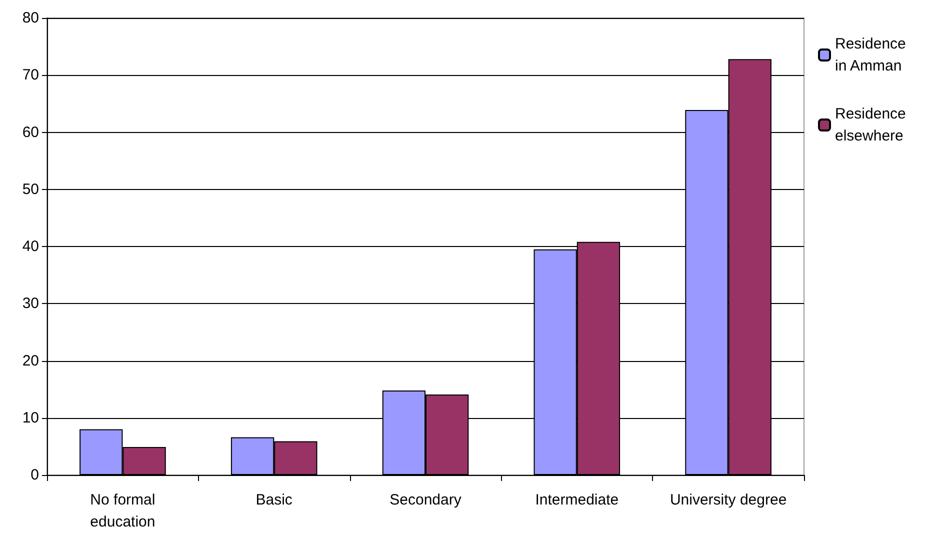 This screenshot has width=940, height=538. What do you see at coordinates (30, 18) in the screenshot?
I see `y-tick-label: 80` at bounding box center [30, 18].